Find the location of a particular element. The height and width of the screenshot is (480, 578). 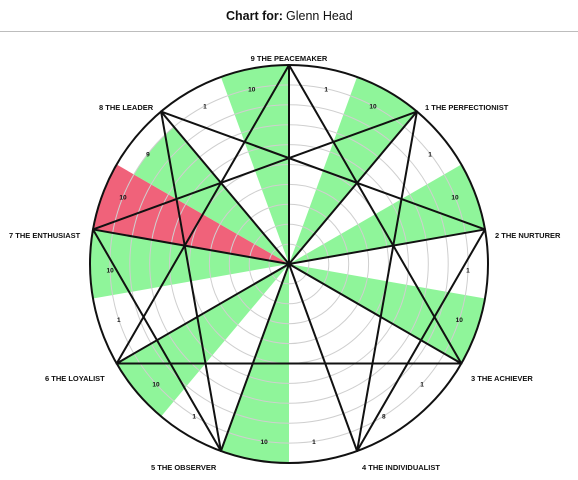

score-type-7-left: 10 is located at coordinates (110, 271).